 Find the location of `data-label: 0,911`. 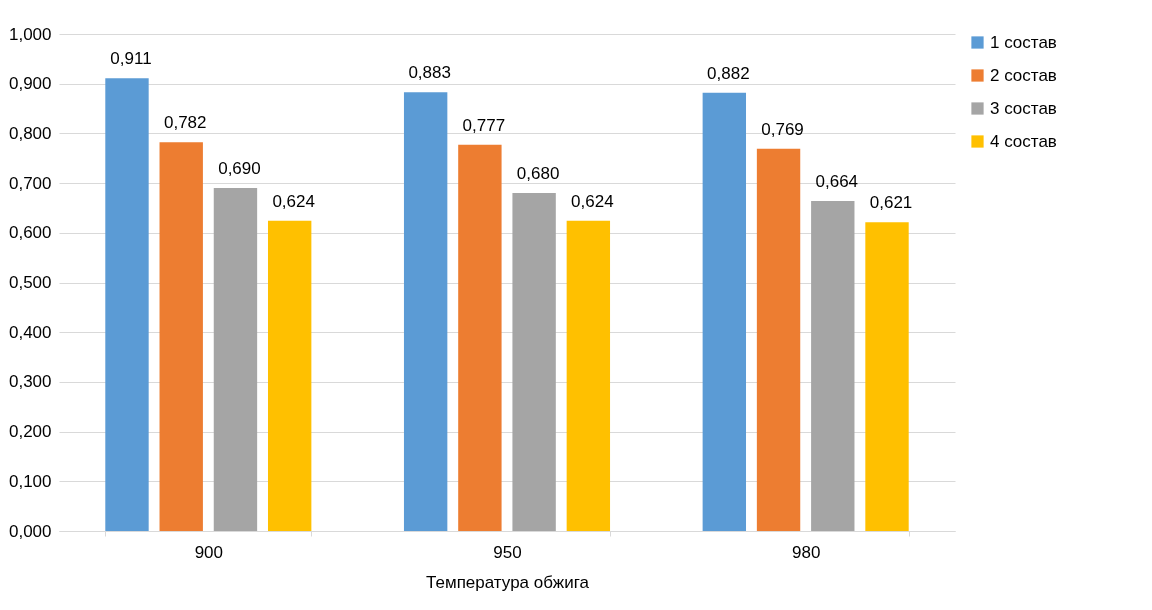

data-label: 0,911 is located at coordinates (131, 59).